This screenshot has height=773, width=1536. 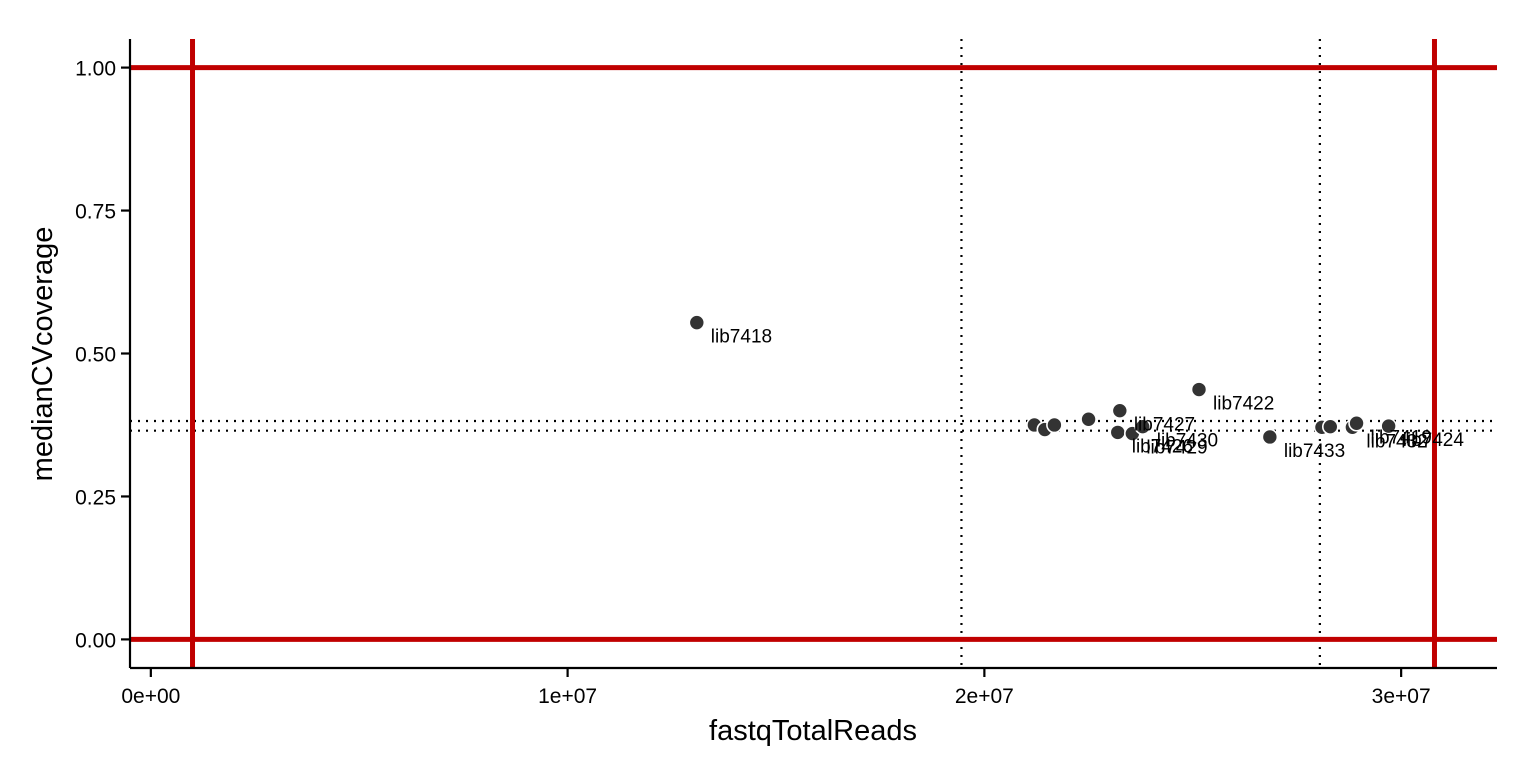 What do you see at coordinates (95, 640) in the screenshot?
I see `y-tick-label: 0.00` at bounding box center [95, 640].